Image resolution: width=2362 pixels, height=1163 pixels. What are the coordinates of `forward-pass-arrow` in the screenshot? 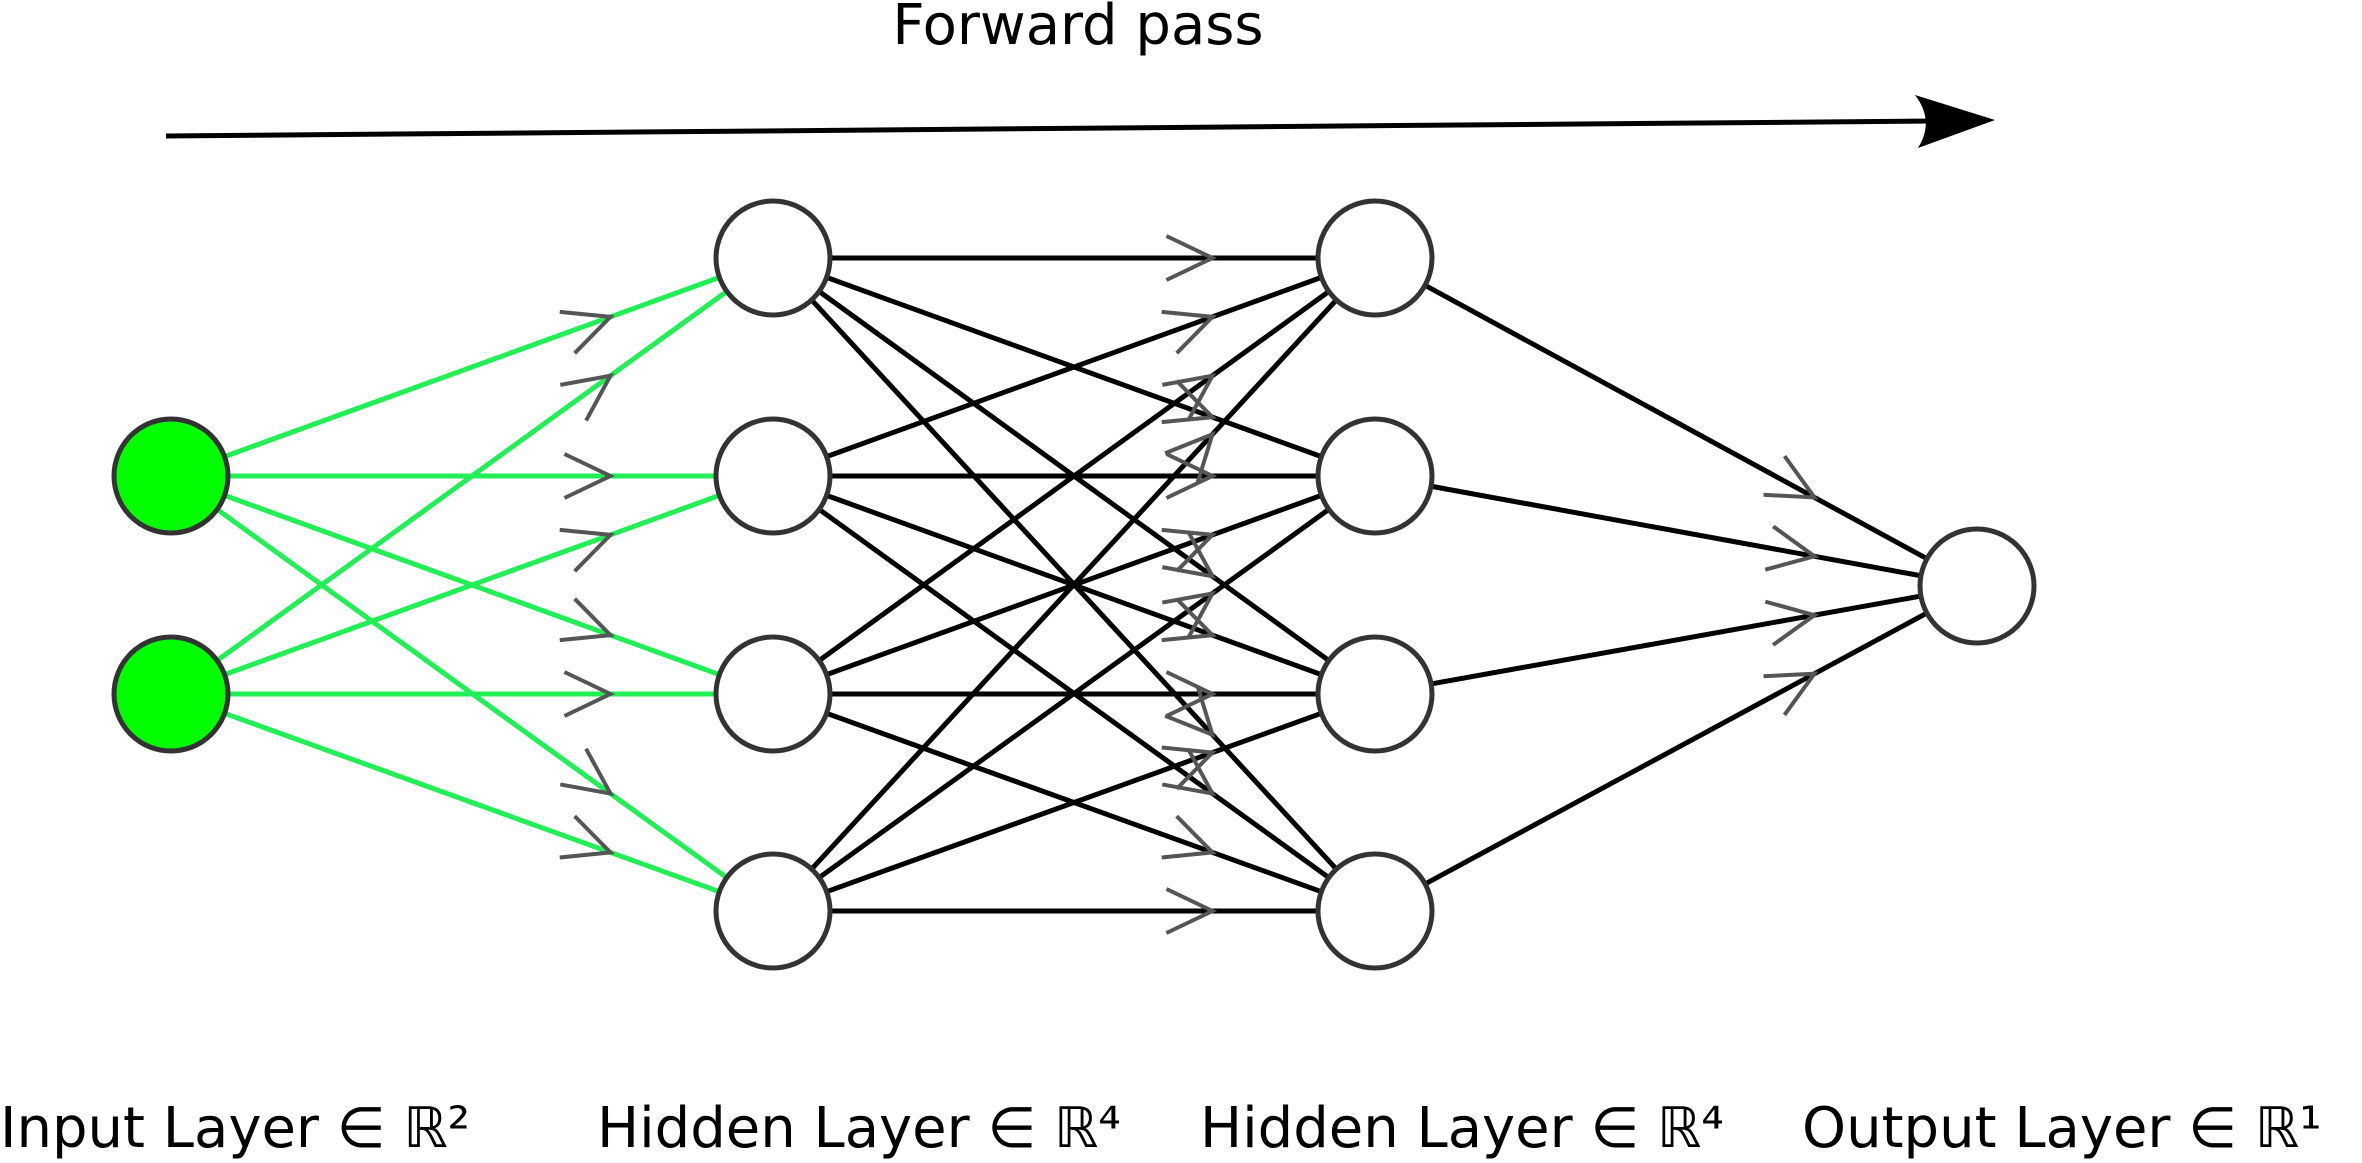 It's located at (1080, 121).